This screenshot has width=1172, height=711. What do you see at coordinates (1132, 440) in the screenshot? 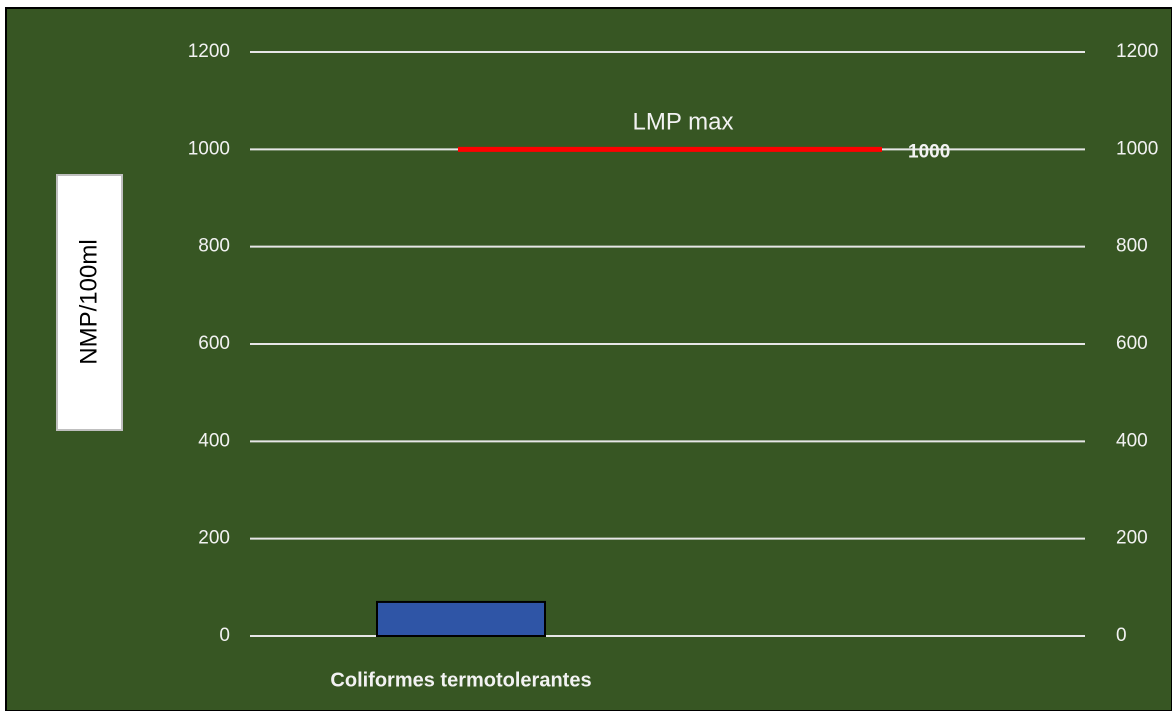
I see `y2-tick-label: 400` at bounding box center [1132, 440].